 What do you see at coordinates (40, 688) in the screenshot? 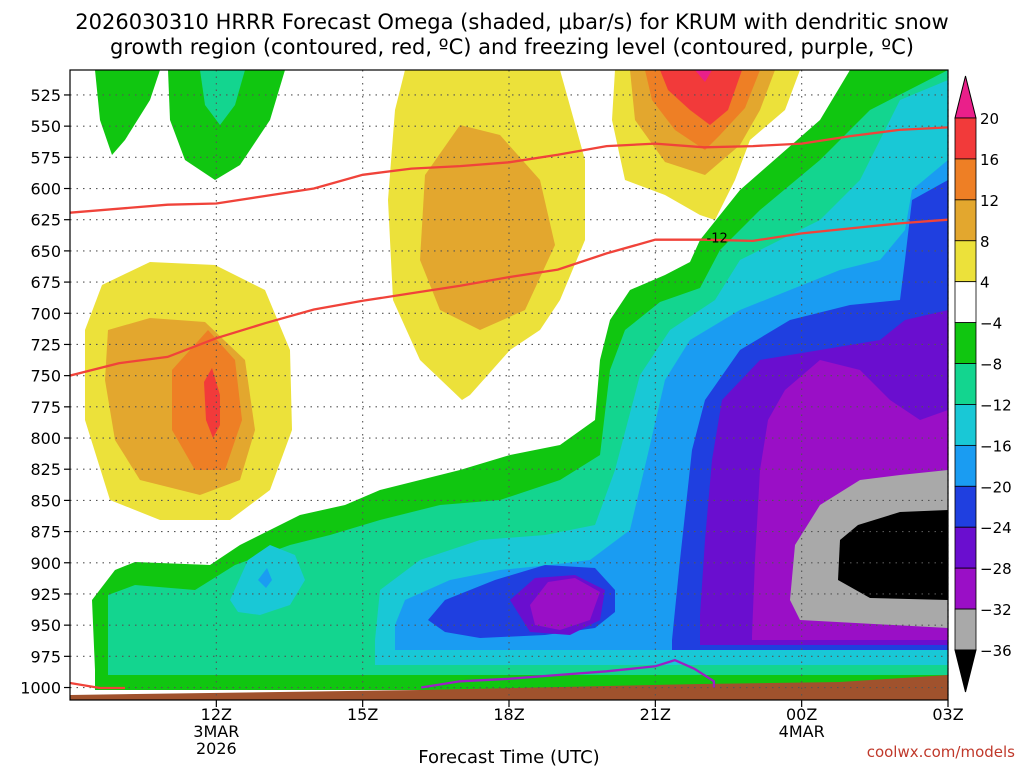
I see `y-tick-label: 1000` at bounding box center [40, 688].